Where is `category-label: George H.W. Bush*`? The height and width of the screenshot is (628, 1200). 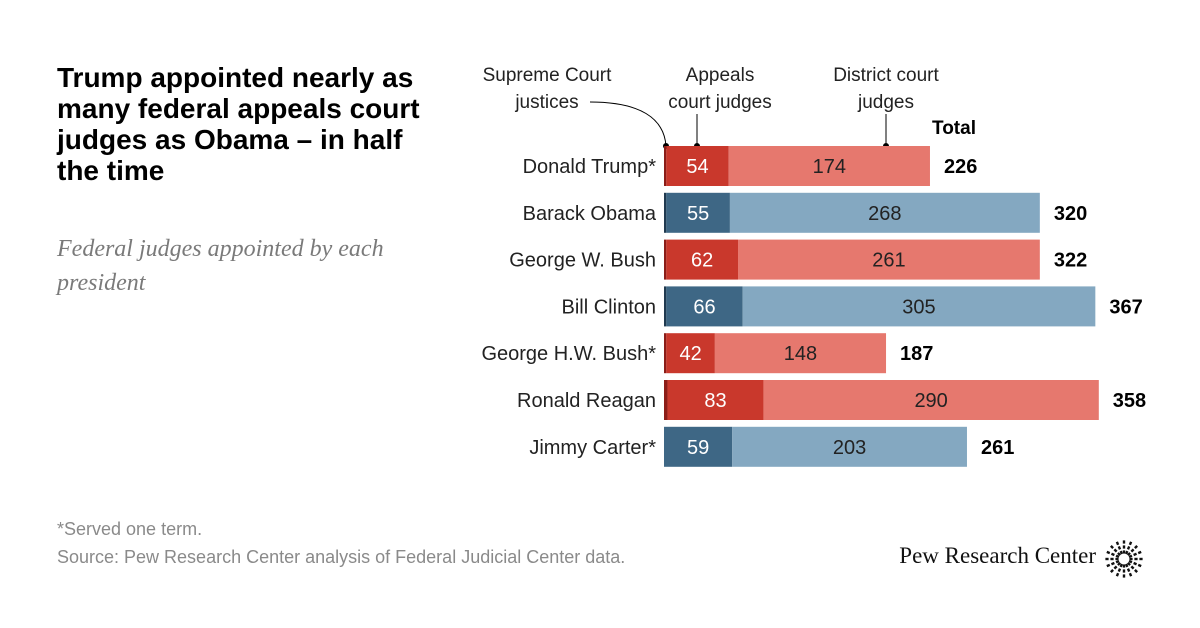
category-label: George H.W. Bush* is located at coordinates (568, 354).